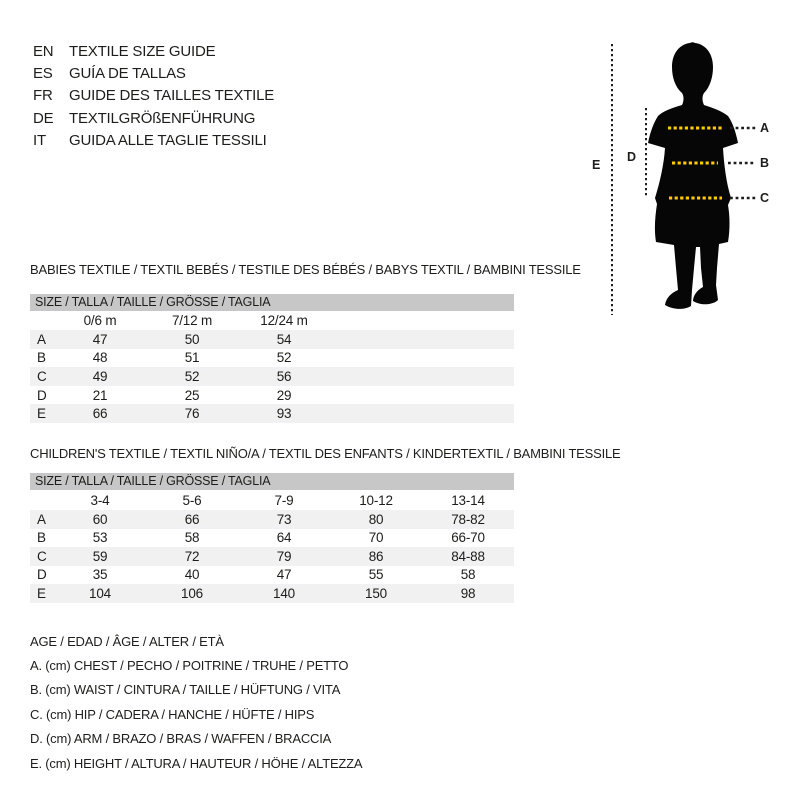 This screenshot has width=800, height=800. Describe the element at coordinates (468, 538) in the screenshot. I see `table-cell: 66-70` at that location.